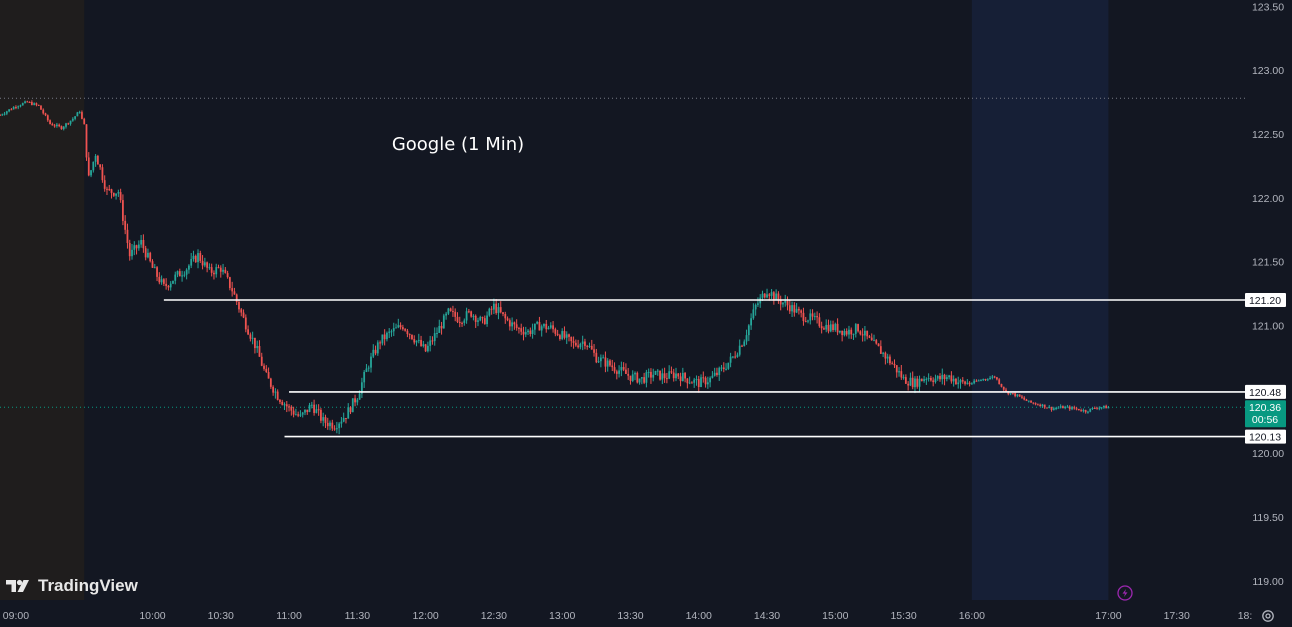 This screenshot has width=1292, height=627. What do you see at coordinates (1267, 518) in the screenshot?
I see `y-tick-label: 119.50` at bounding box center [1267, 518].